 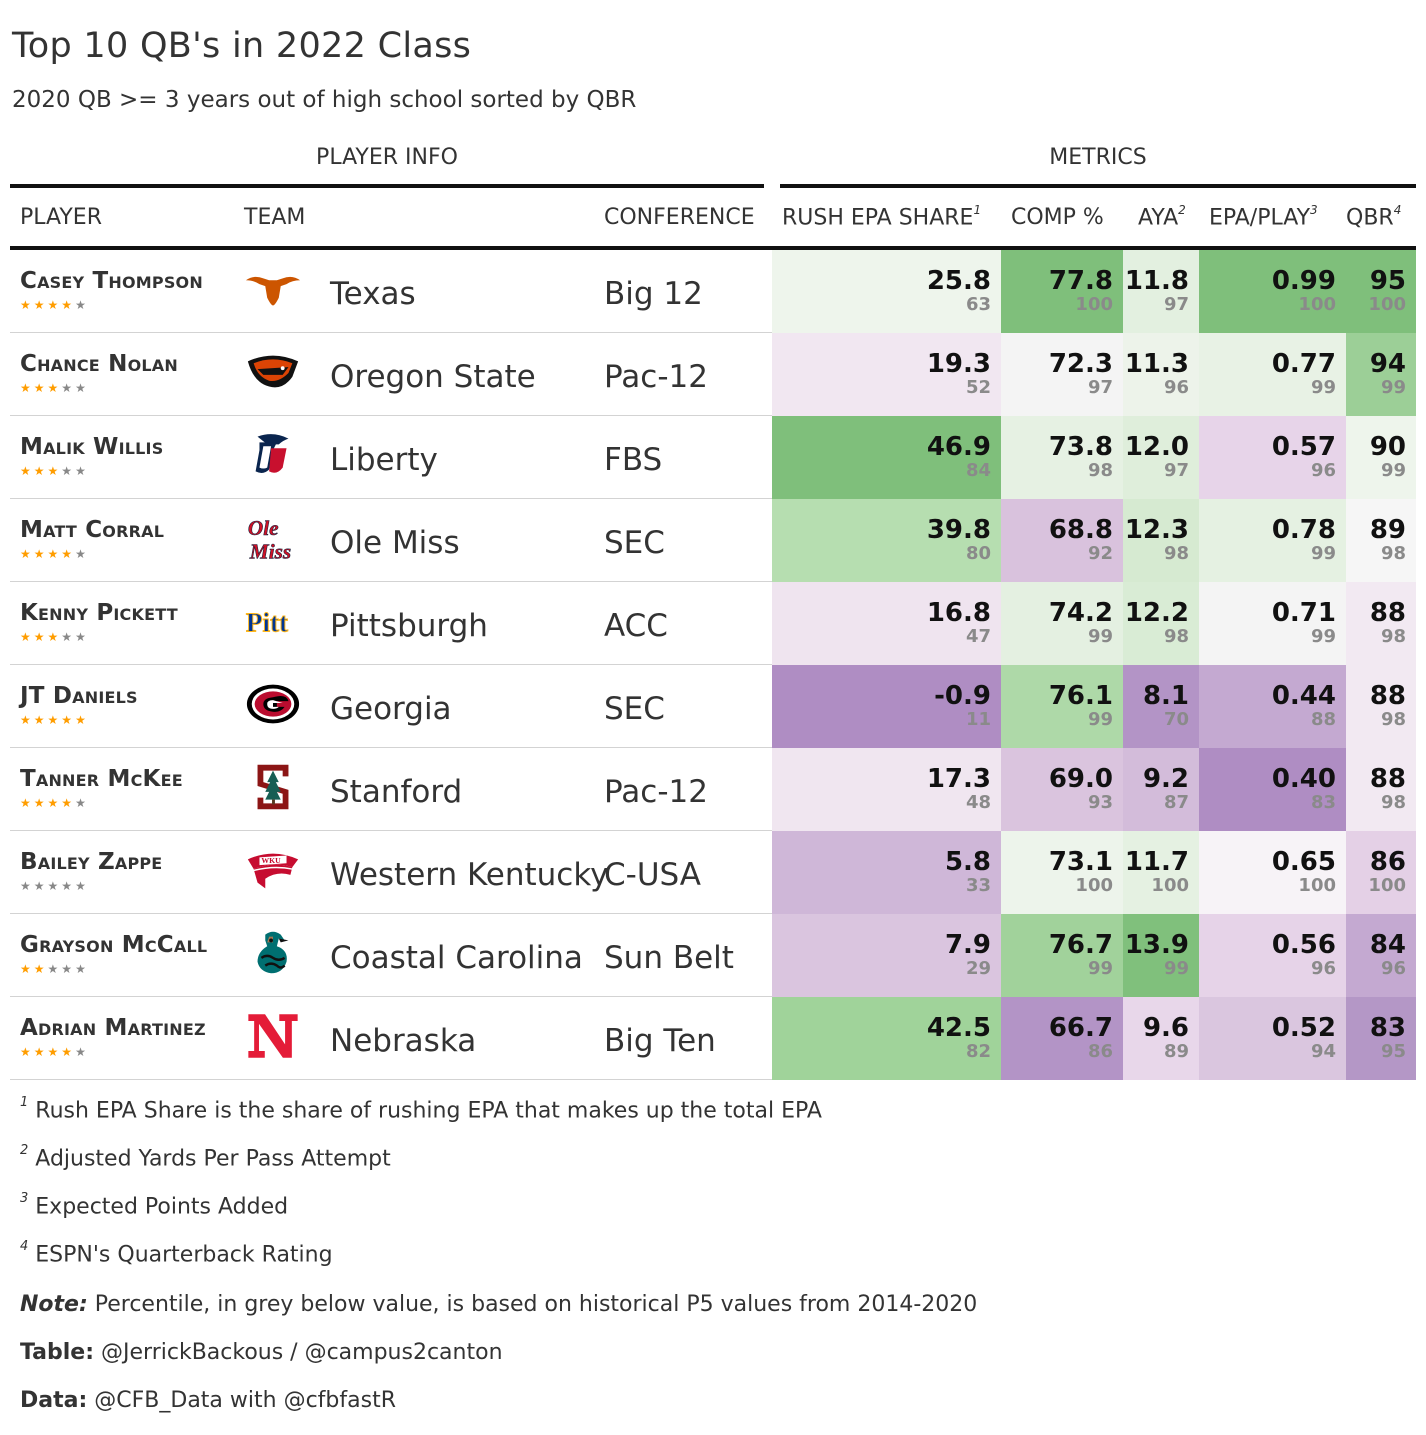 I want to click on metric-cell-epa-play: 0.56 96, so click(x=1272, y=955).